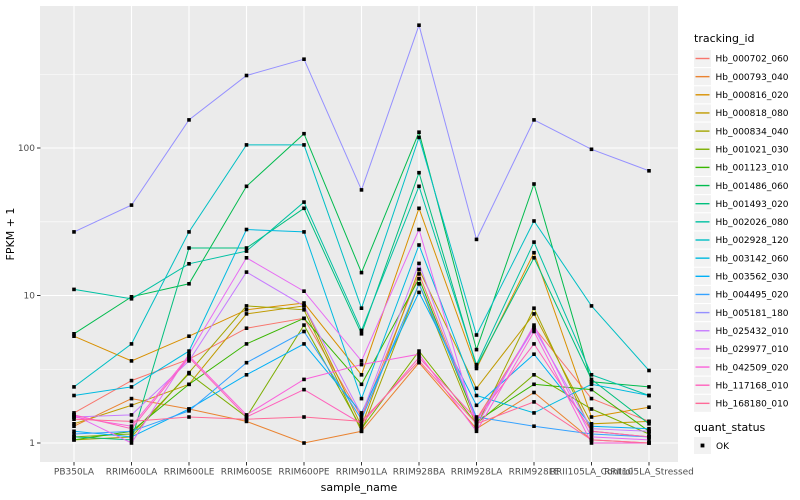 This screenshot has width=800, height=500. Describe the element at coordinates (26, 149) in the screenshot. I see `y-tick-label: 100` at that location.